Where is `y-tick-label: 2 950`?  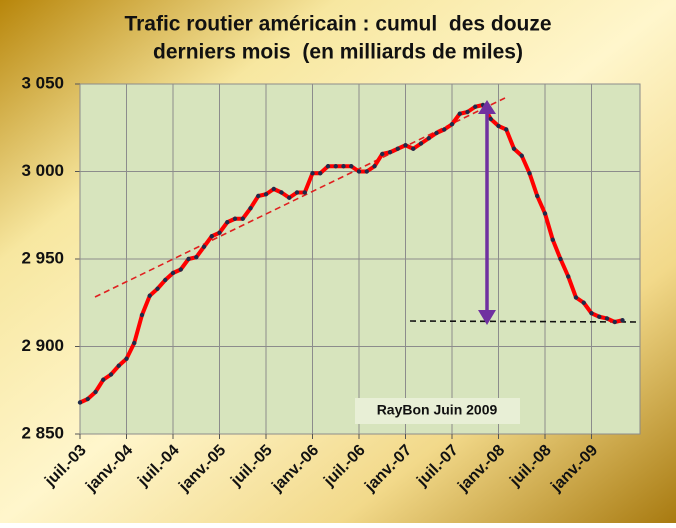 y-tick-label: 2 950 is located at coordinates (42, 257).